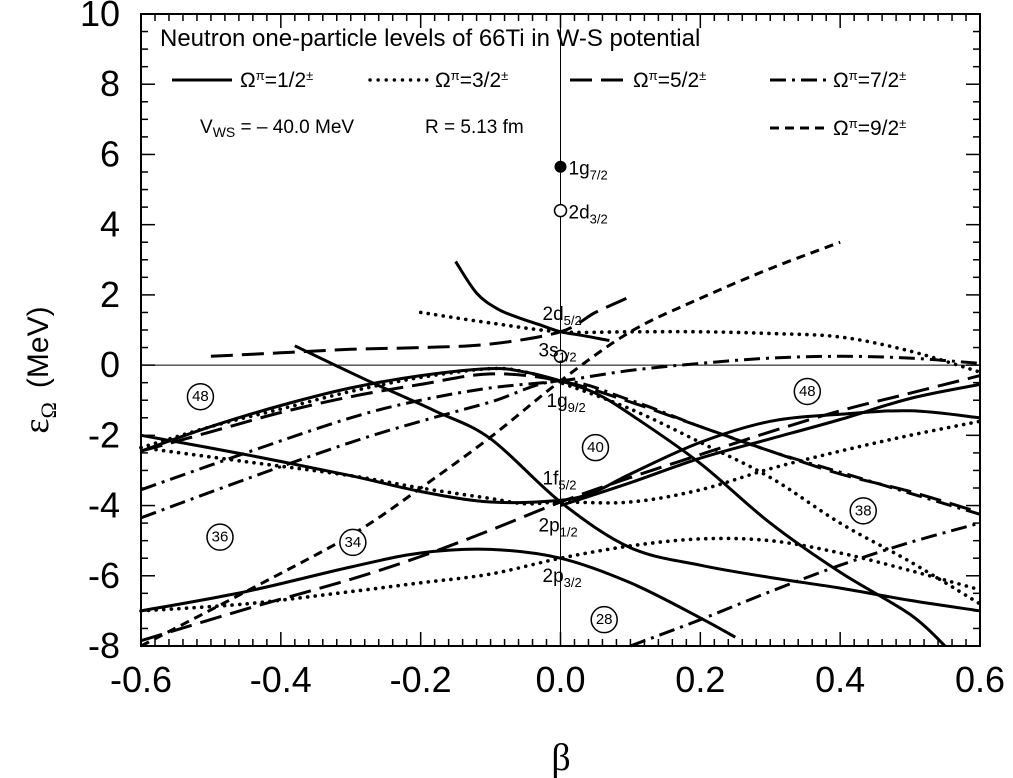  What do you see at coordinates (560, 757) in the screenshot?
I see `x-axis-title: β` at bounding box center [560, 757].